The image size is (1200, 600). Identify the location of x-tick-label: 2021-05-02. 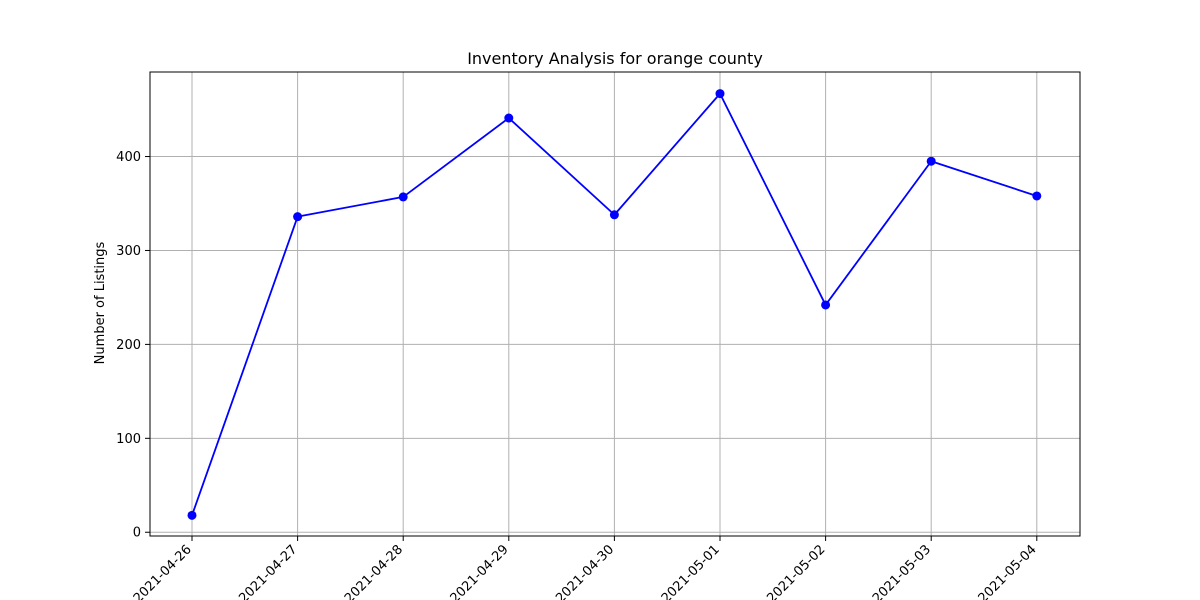
(796, 571).